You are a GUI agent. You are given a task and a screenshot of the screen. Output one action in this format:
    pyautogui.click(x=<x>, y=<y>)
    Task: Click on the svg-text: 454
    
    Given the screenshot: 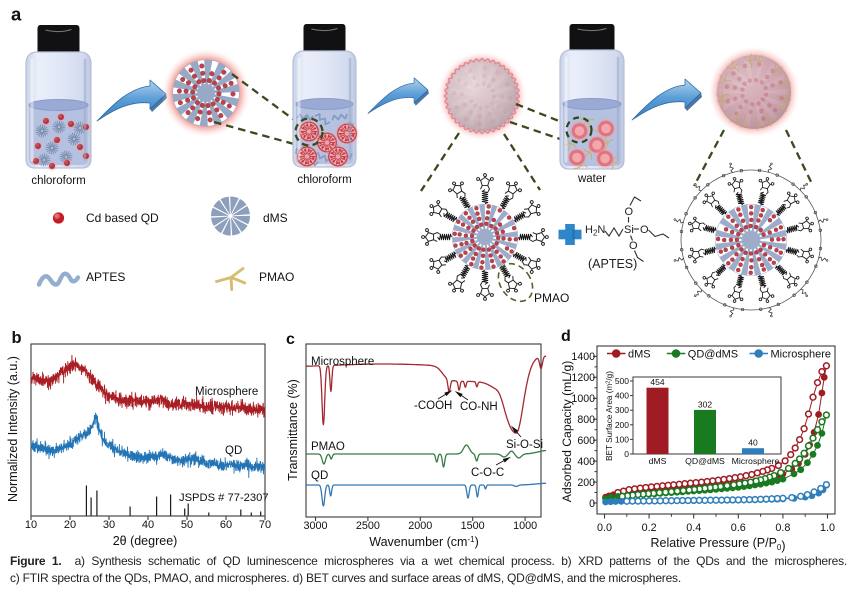 What is the action you would take?
    pyautogui.click(x=657, y=382)
    